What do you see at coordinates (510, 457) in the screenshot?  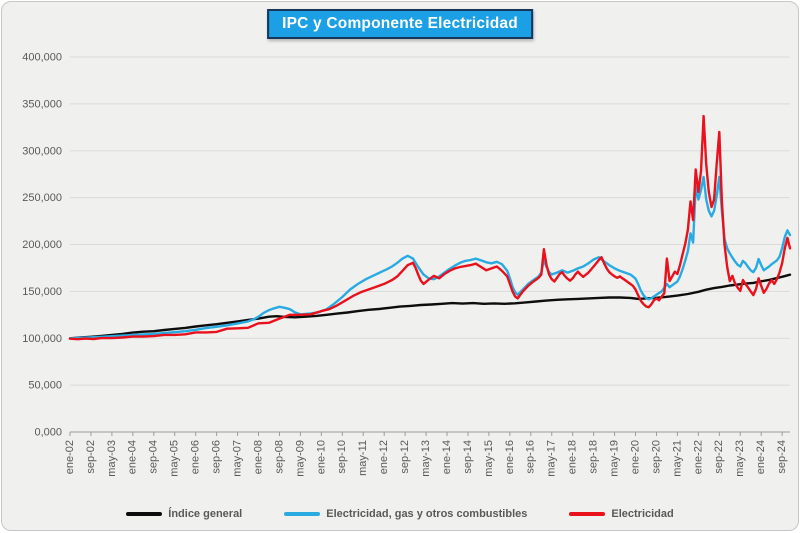 I see `x-axis-tick-label: ene-16` at bounding box center [510, 457].